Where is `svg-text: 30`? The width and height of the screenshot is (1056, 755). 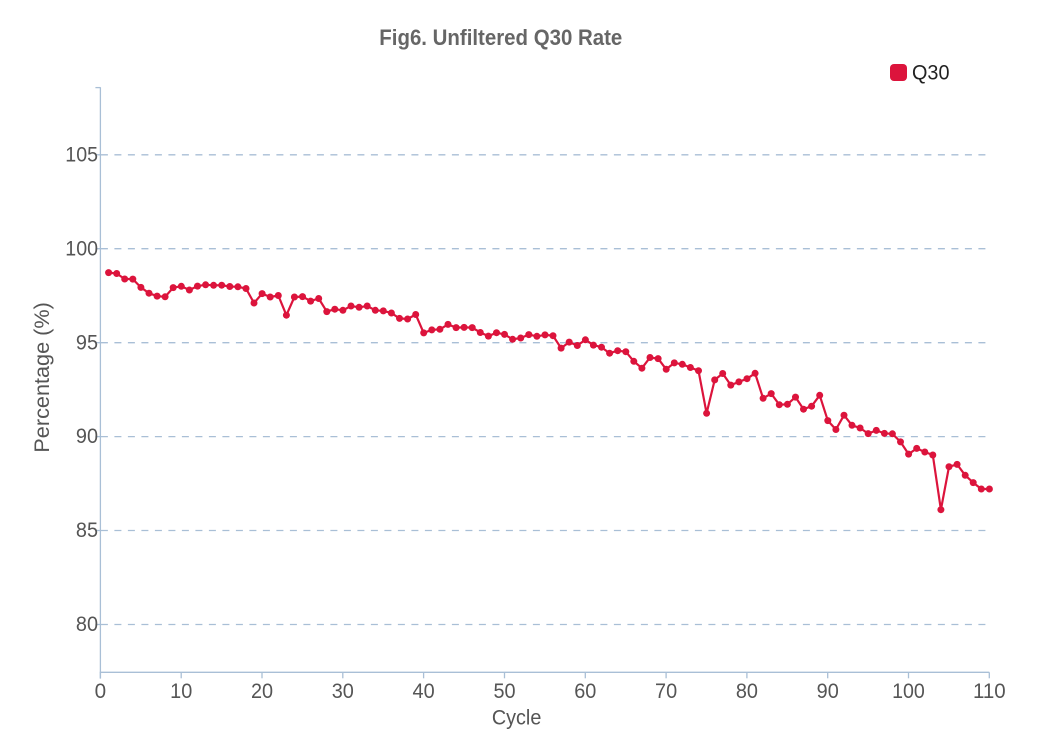 svg-text: 30 is located at coordinates (343, 691).